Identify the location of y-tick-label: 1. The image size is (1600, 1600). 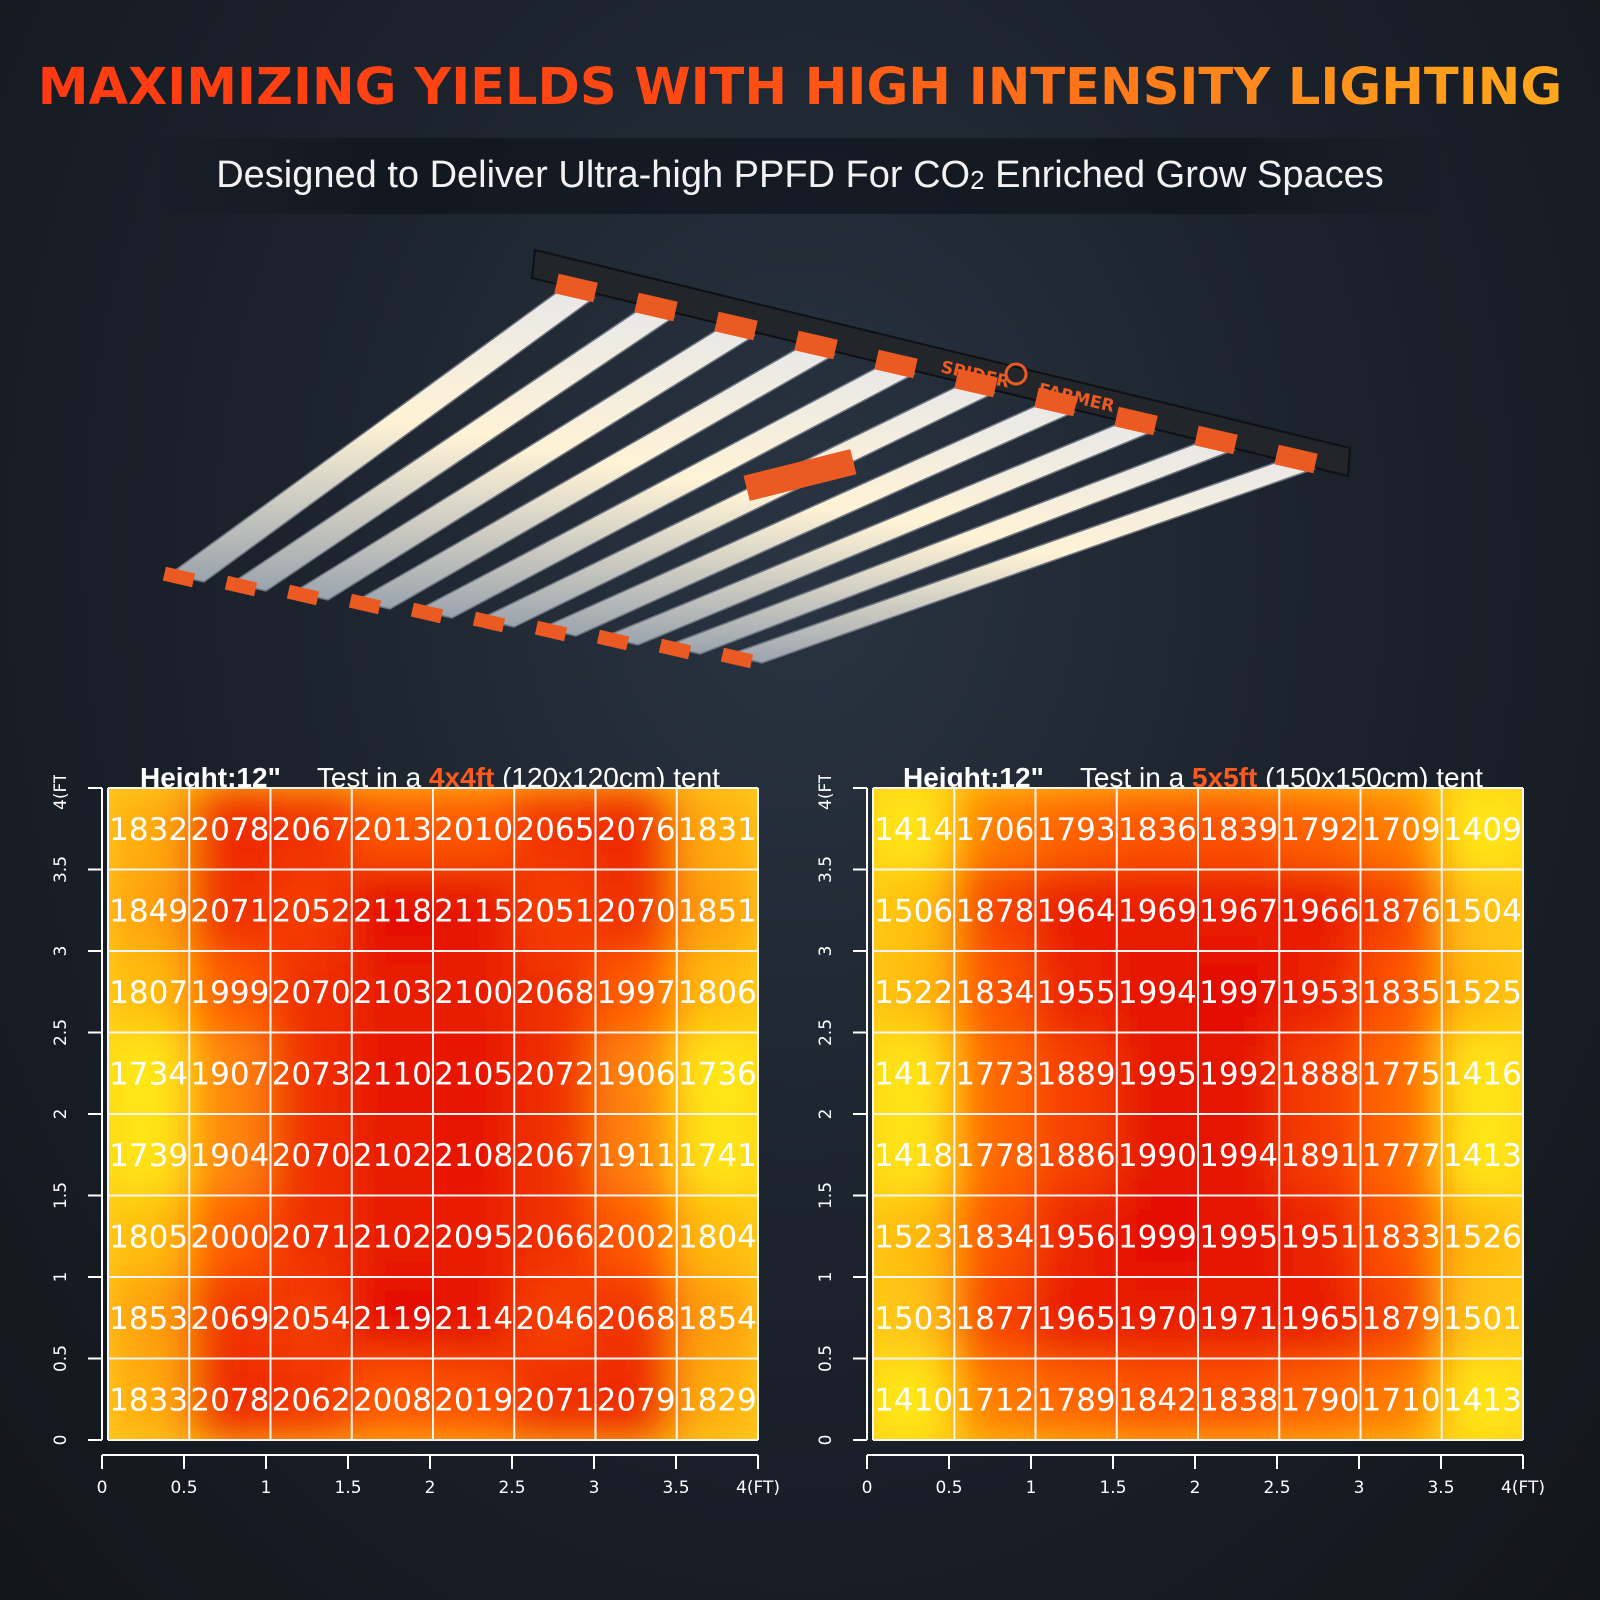
(826, 1277).